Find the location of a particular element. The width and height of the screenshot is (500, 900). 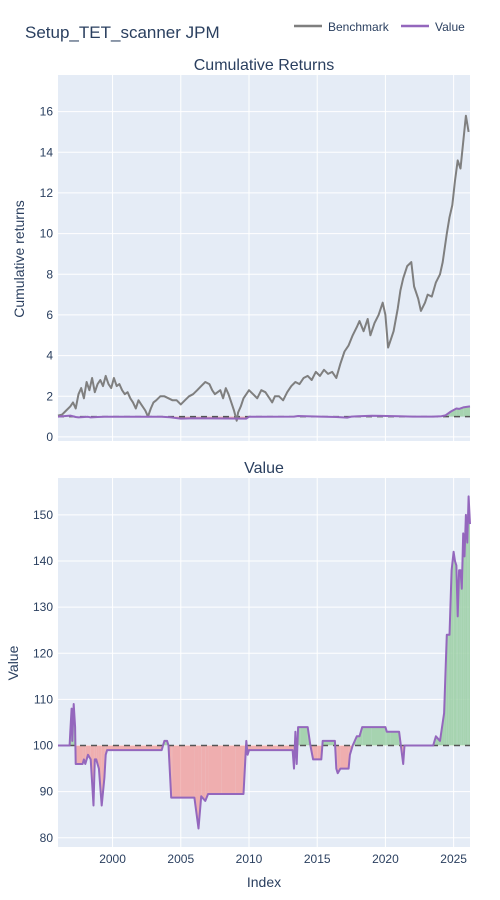

legend: Benchmark Value is located at coordinates (379, 27).